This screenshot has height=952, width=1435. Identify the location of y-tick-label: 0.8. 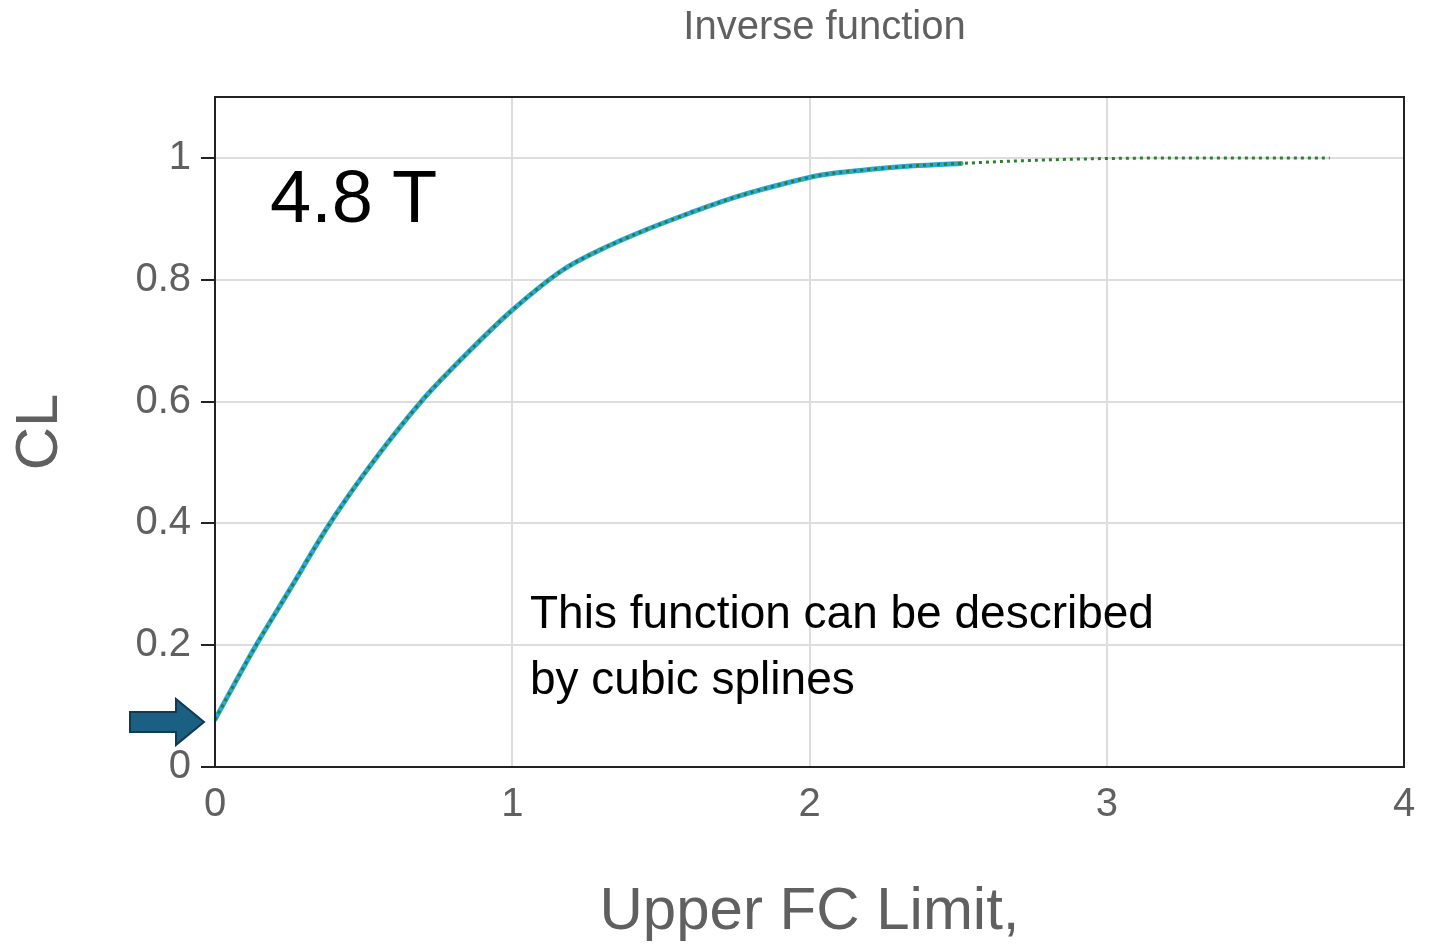
(163, 276).